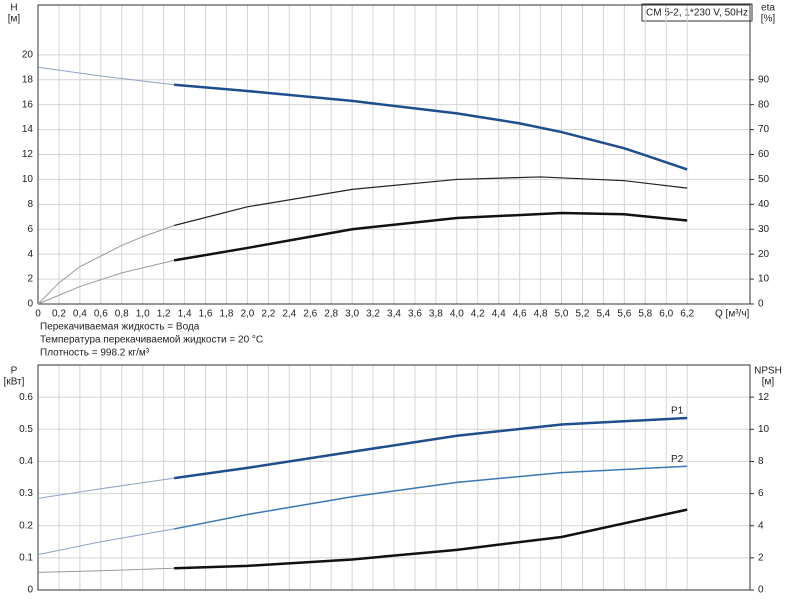 The width and height of the screenshot is (800, 600). I want to click on y-tick-label: 10, so click(28, 179).